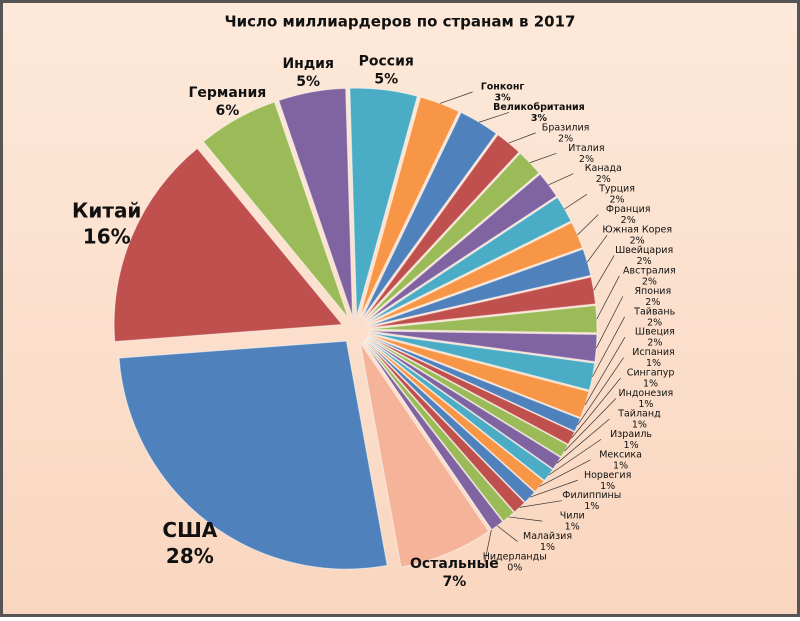  What do you see at coordinates (631, 434) in the screenshot?
I see `slice-label: Израиль` at bounding box center [631, 434].